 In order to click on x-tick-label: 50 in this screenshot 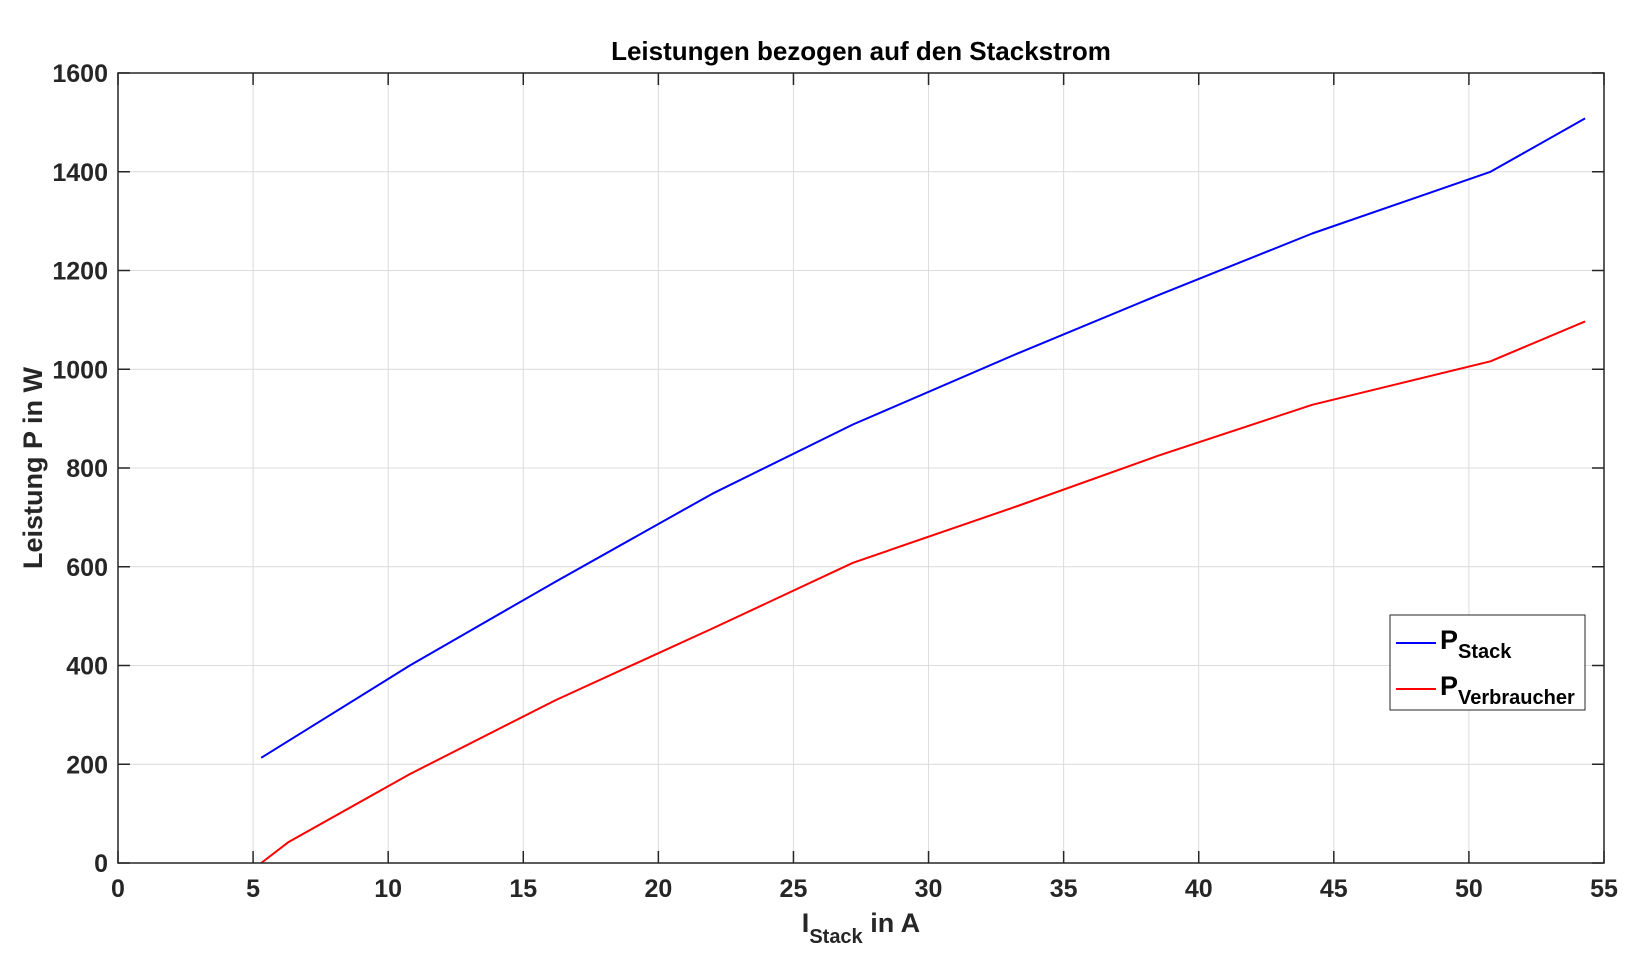, I will do `click(1469, 889)`.